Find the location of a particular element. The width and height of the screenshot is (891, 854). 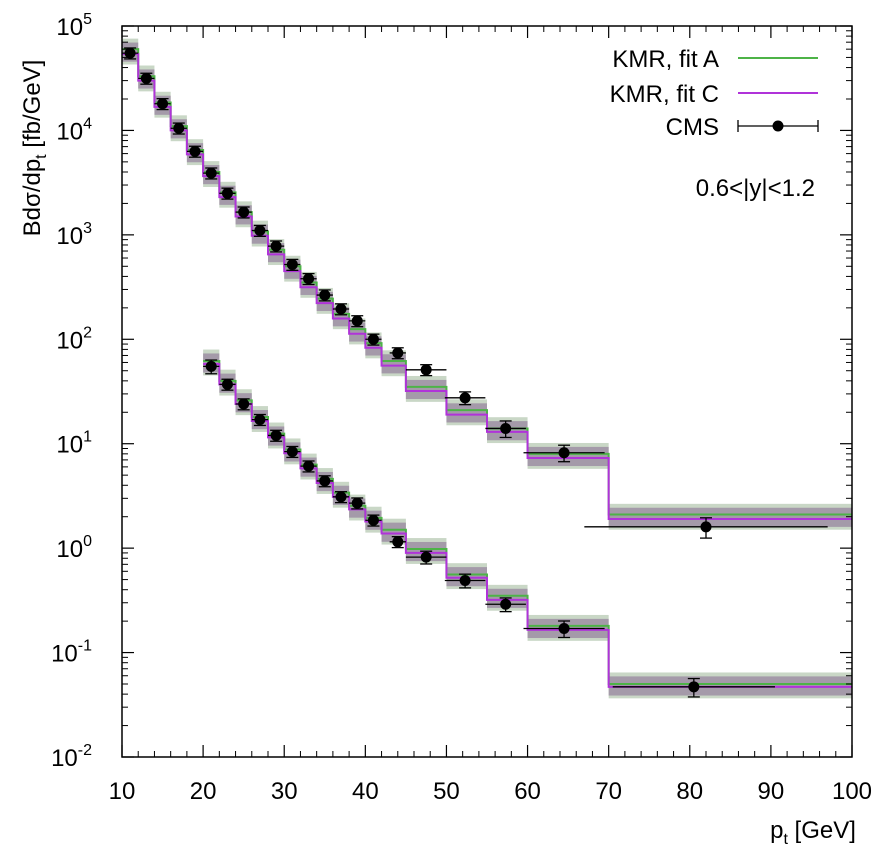

x-axis-label: pt [GeV] is located at coordinates (813, 832).